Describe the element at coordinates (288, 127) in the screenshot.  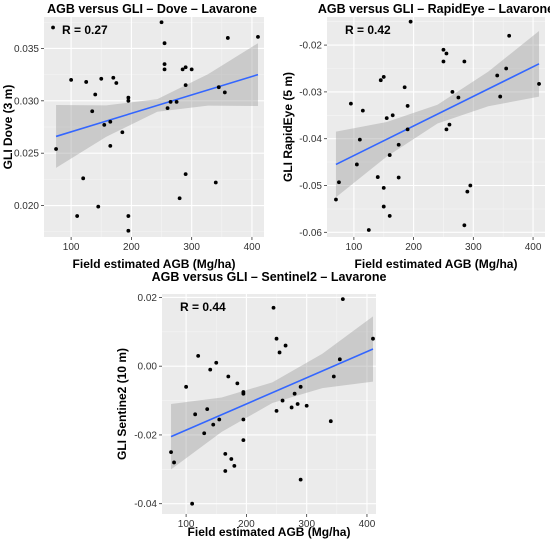
I see `y-axis-label: GLI RapidEye (5 m)` at that location.